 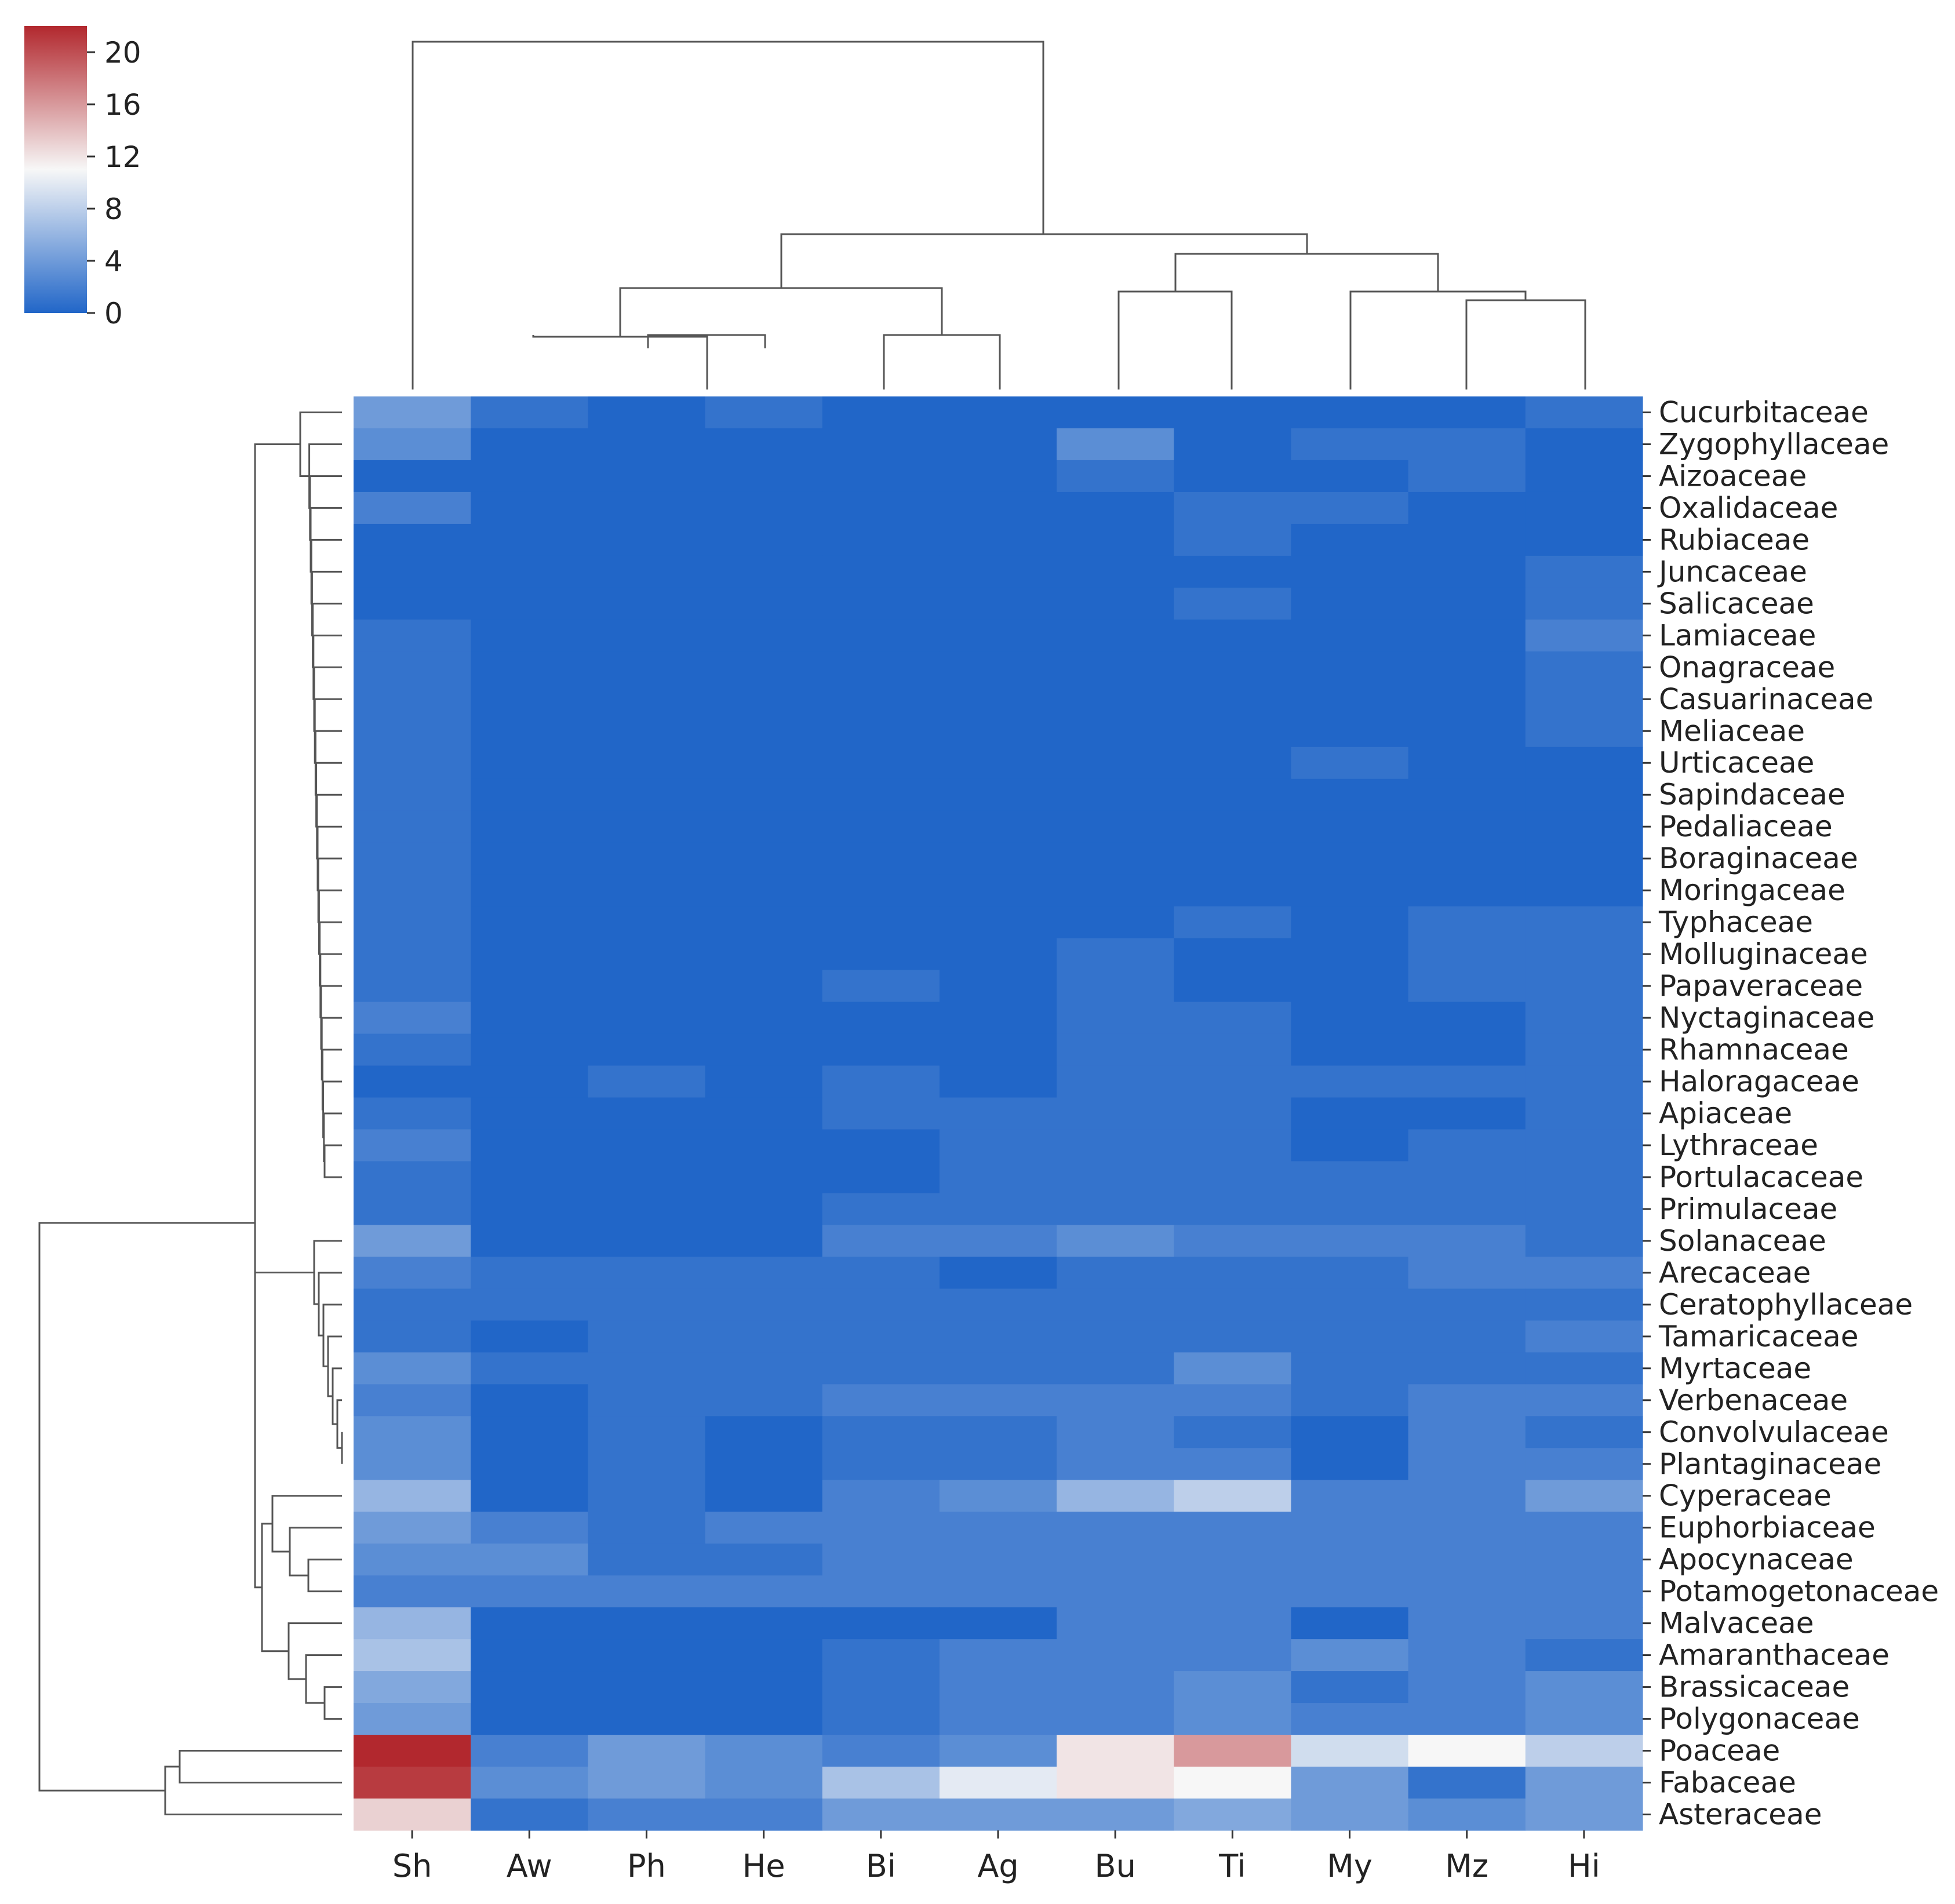 What do you see at coordinates (1767, 1018) in the screenshot?
I see `row-label: Nyctaginaceae` at bounding box center [1767, 1018].